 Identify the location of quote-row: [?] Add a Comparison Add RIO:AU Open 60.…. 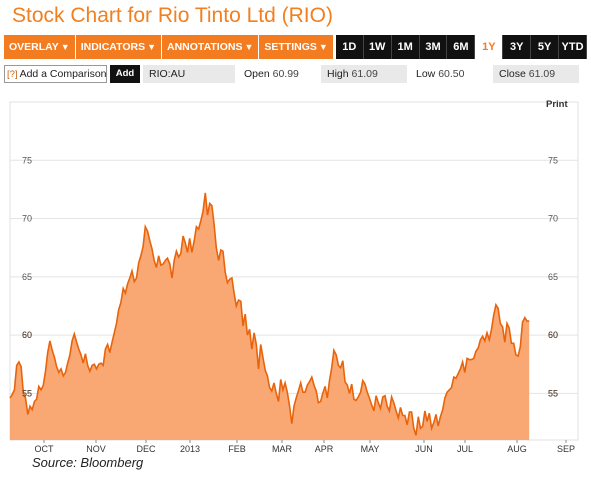
(295, 74).